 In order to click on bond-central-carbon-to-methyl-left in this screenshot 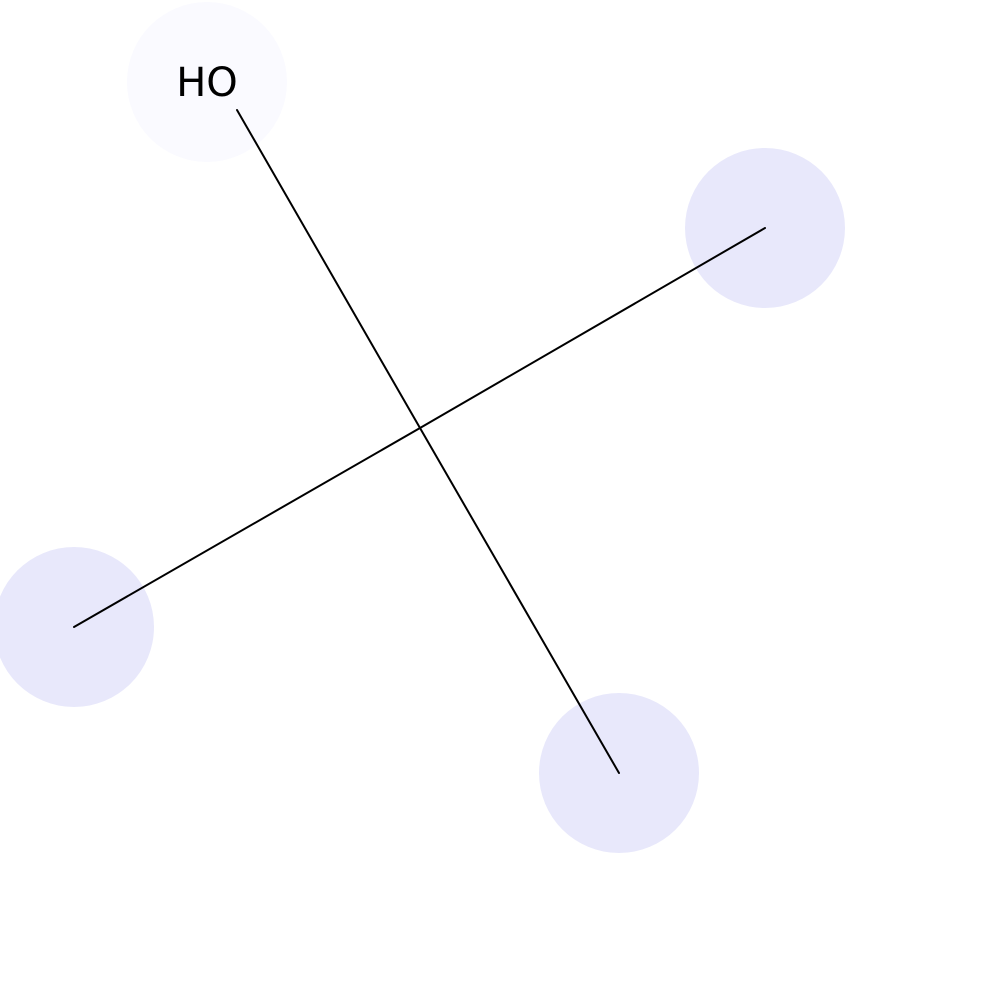, I will do `click(247, 527)`.